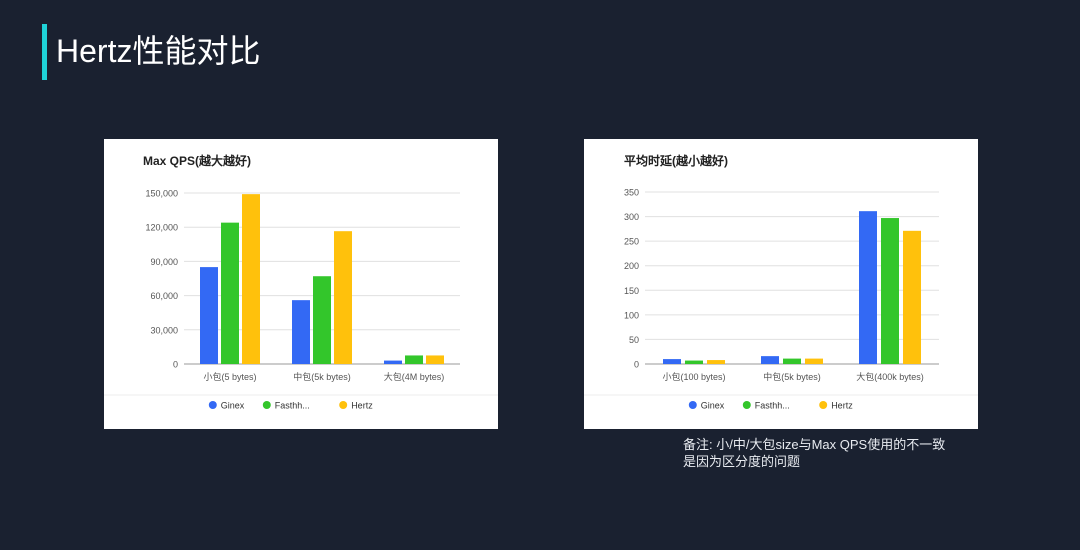 Image resolution: width=1080 pixels, height=550 pixels. Describe the element at coordinates (631, 193) in the screenshot. I see `y-tick-label: 350` at that location.